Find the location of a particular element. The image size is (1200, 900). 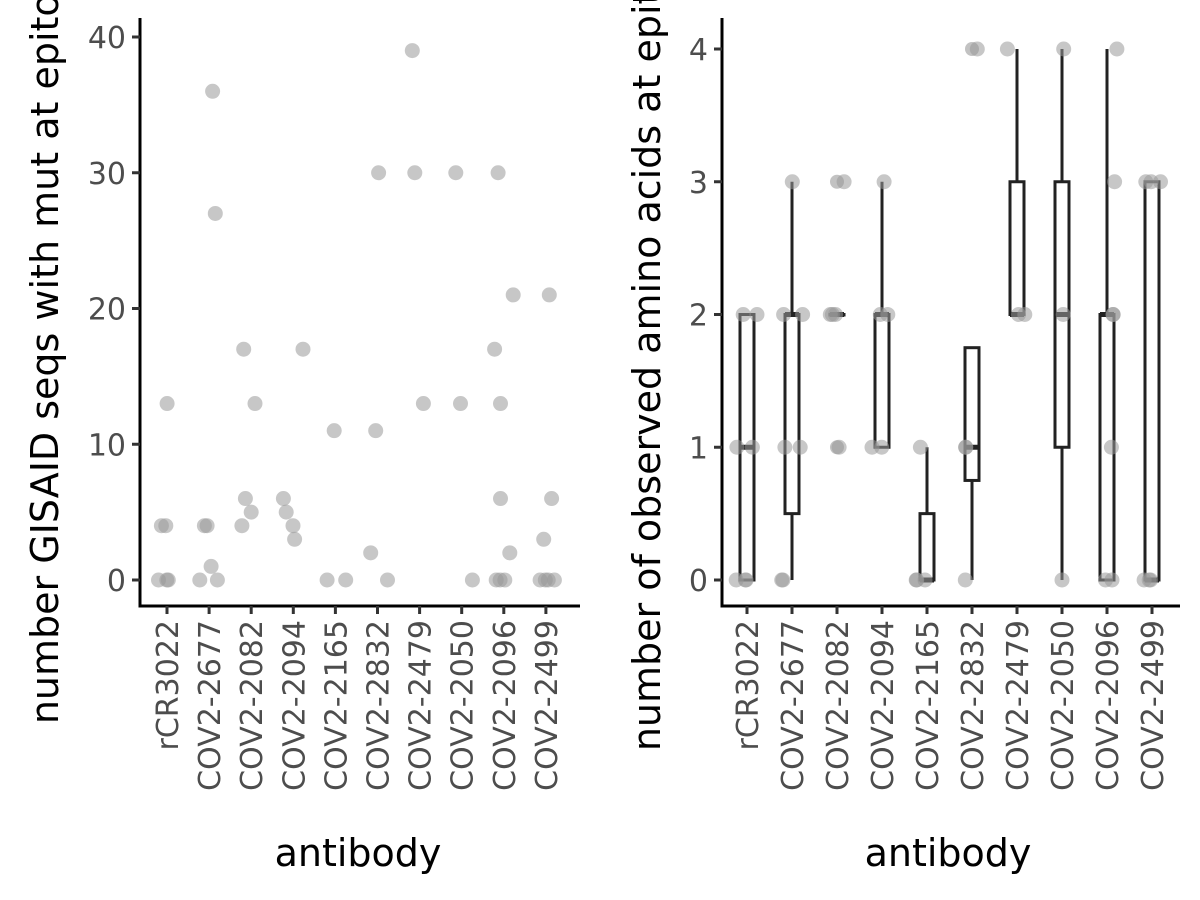

y-tick-label: 30 is located at coordinates (107, 174).